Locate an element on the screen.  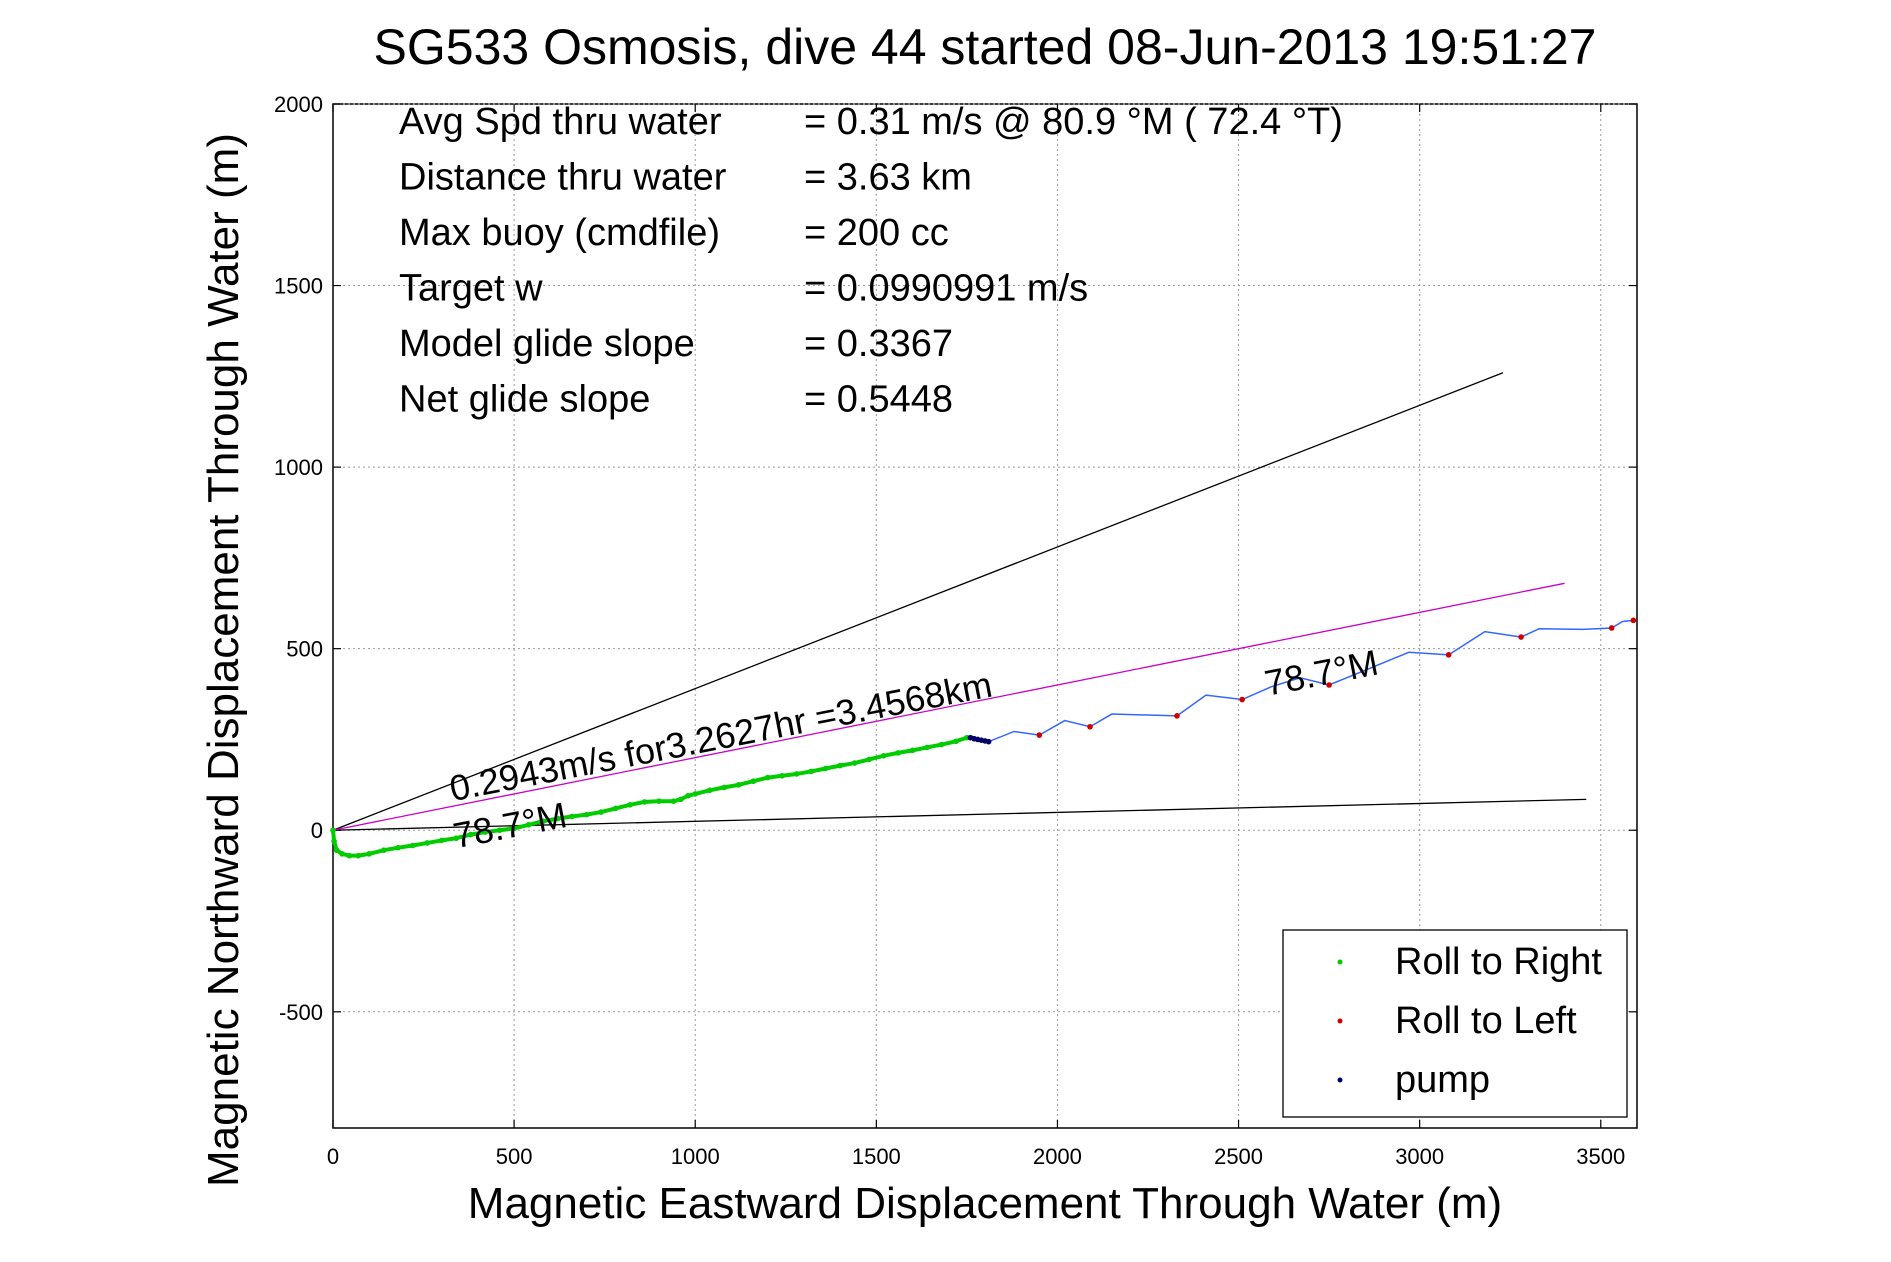
y-tick-label: 2000 is located at coordinates (298, 104).